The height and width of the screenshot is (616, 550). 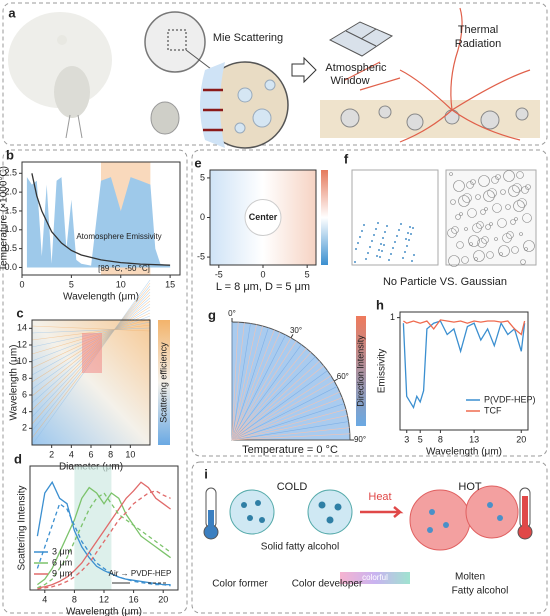 What do you see at coordinates (392, 317) in the screenshot?
I see `y-tick-label: 1` at bounding box center [392, 317].